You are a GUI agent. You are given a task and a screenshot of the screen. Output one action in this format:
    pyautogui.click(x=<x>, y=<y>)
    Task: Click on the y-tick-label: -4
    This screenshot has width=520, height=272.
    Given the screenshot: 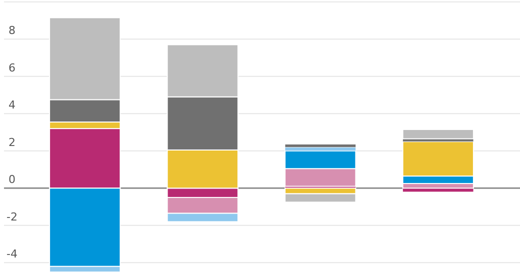 What is the action you would take?
    pyautogui.click(x=12, y=254)
    